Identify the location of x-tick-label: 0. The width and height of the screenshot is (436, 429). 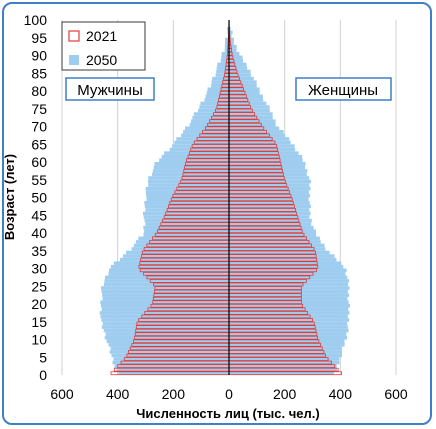
(229, 394).